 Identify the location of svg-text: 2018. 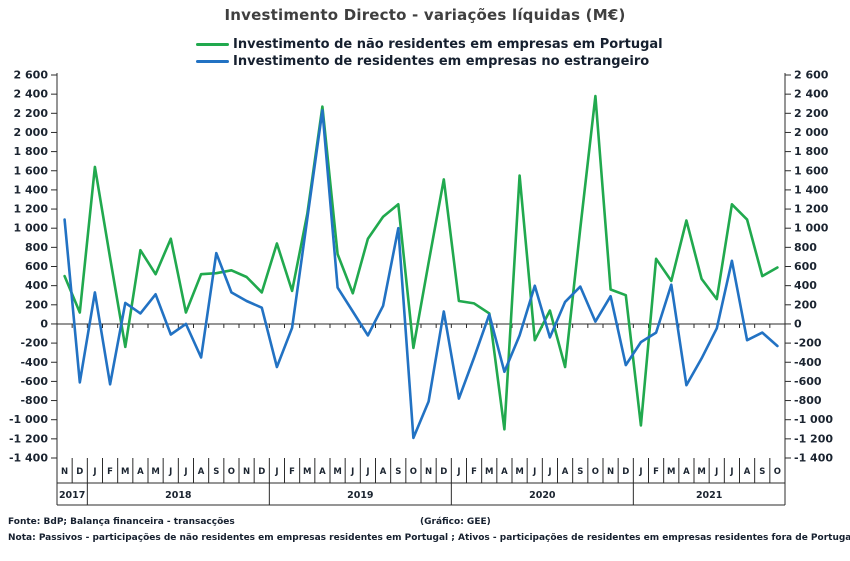
(178, 495).